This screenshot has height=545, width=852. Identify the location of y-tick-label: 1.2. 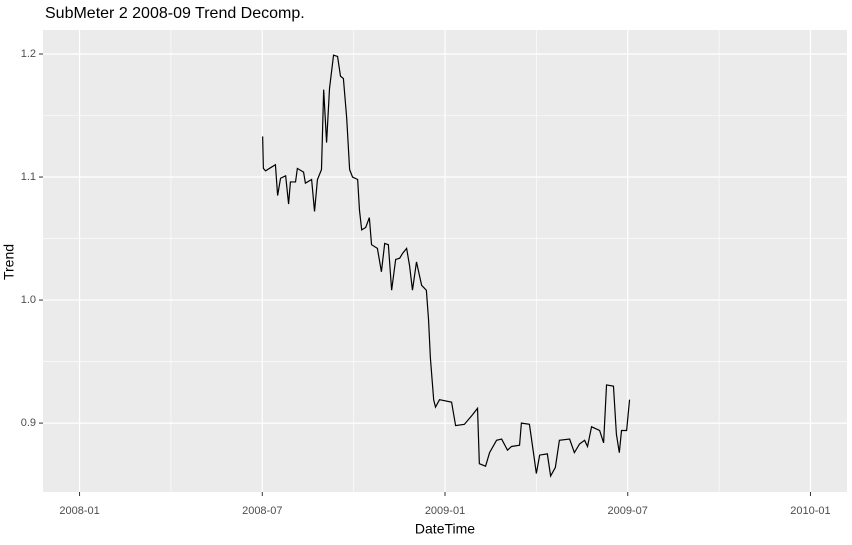
(28, 54).